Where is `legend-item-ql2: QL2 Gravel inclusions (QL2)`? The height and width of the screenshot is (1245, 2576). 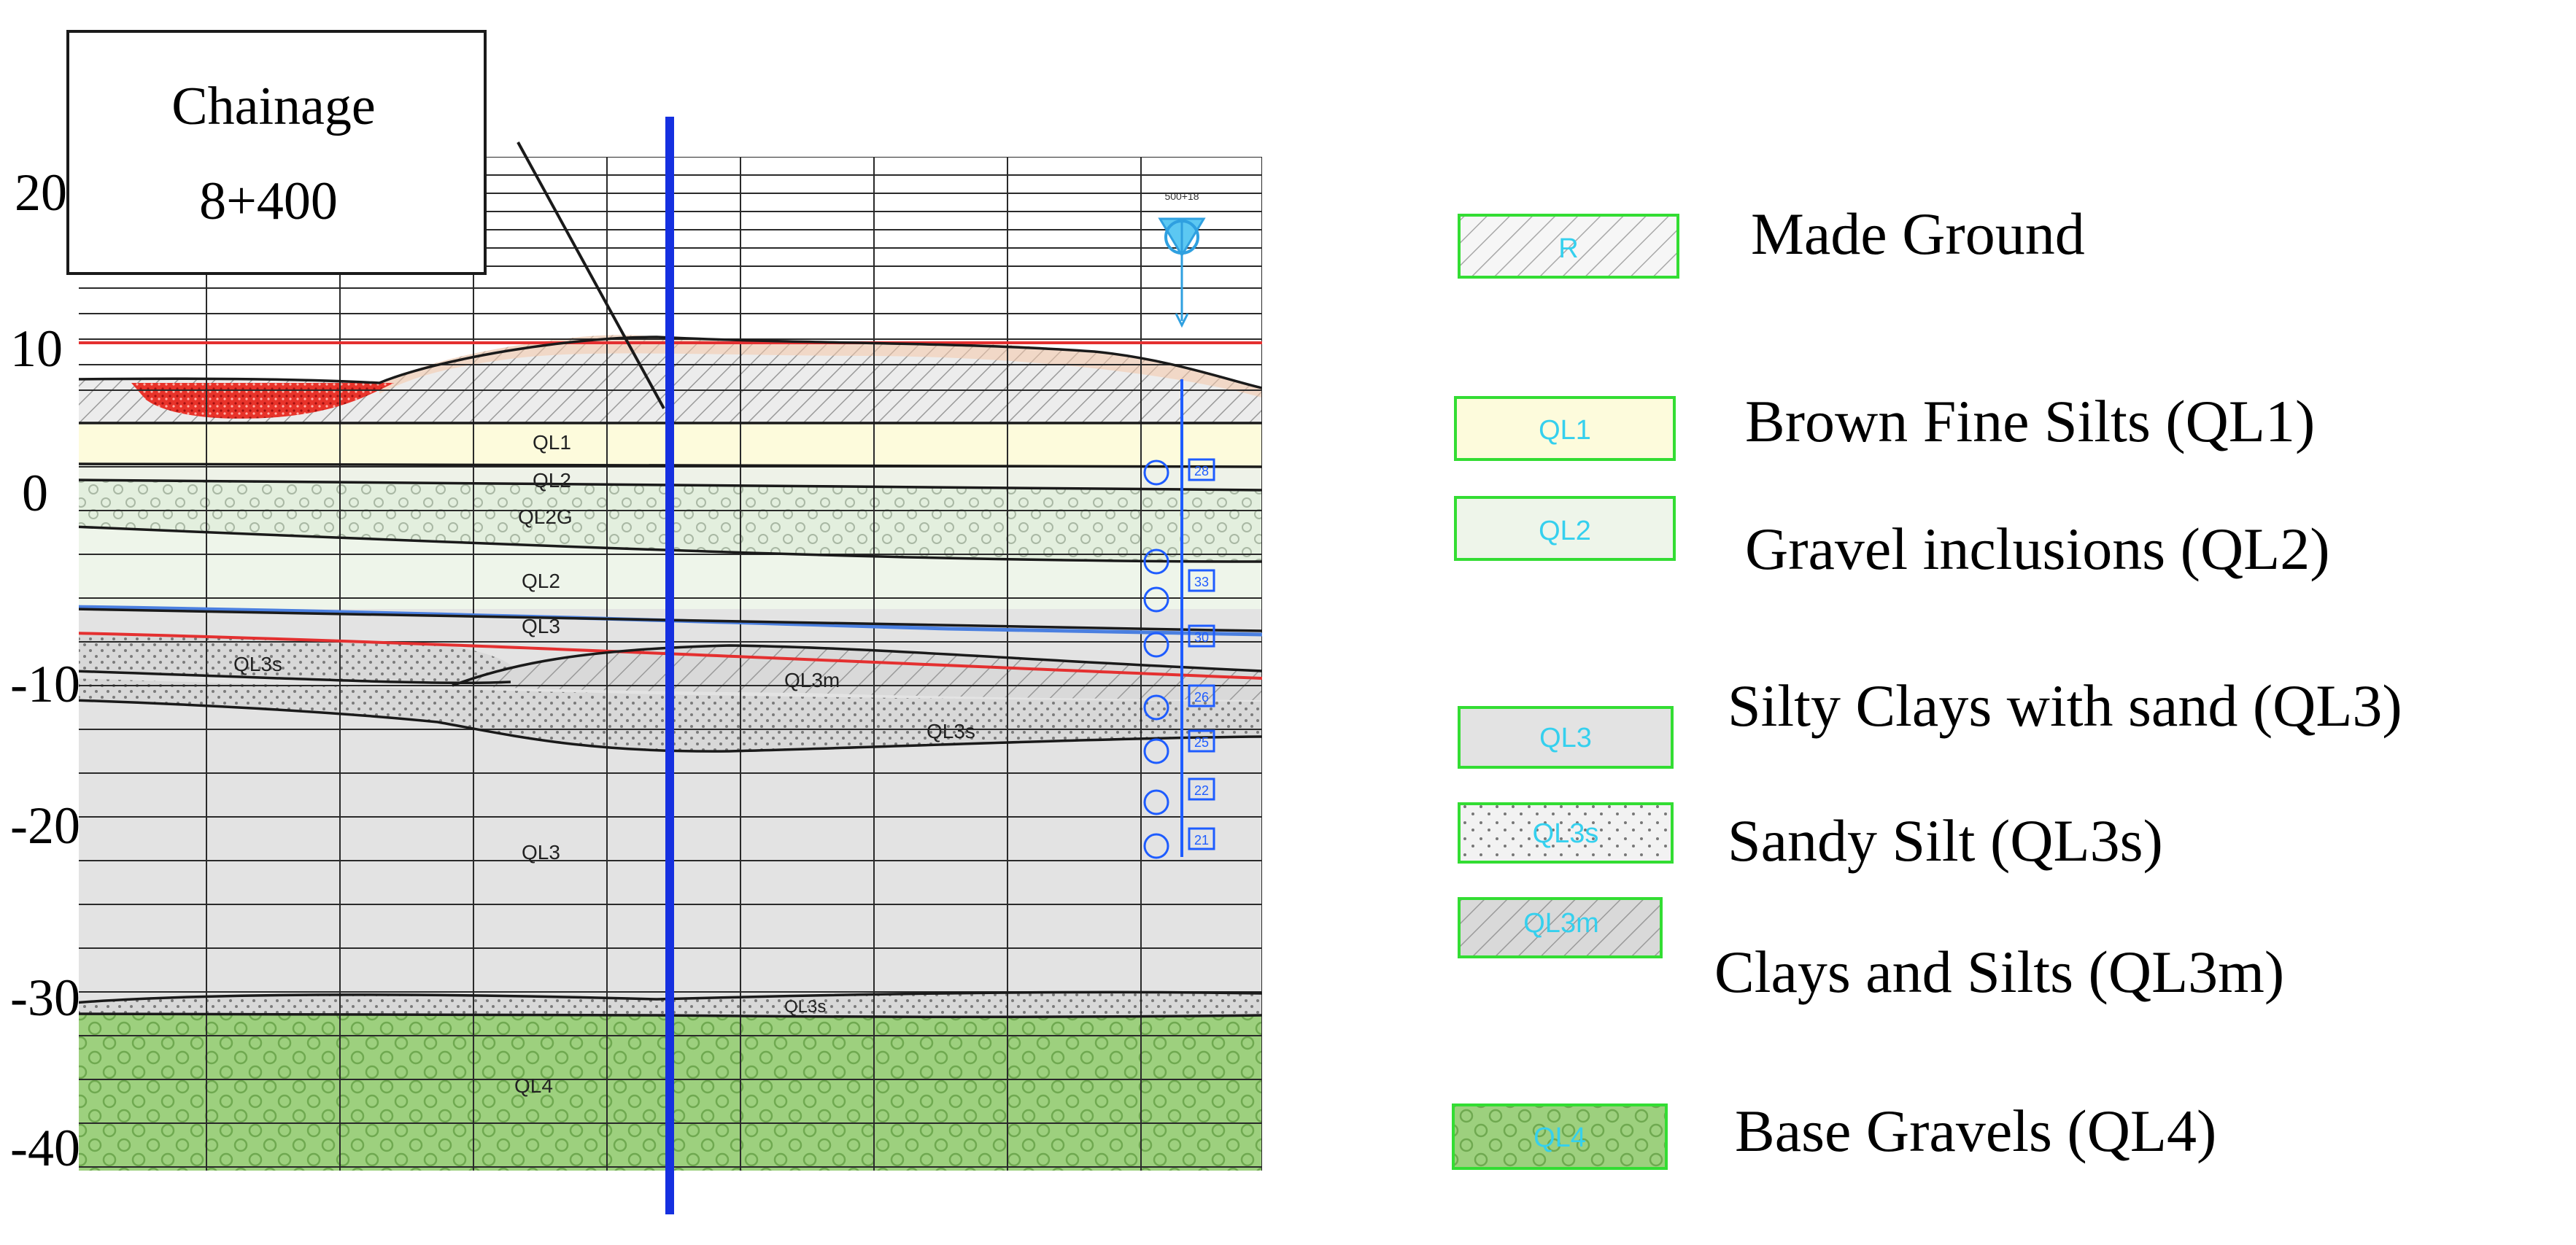
legend-item-ql2: QL2 Gravel inclusions (QL2) is located at coordinates (1892, 539).